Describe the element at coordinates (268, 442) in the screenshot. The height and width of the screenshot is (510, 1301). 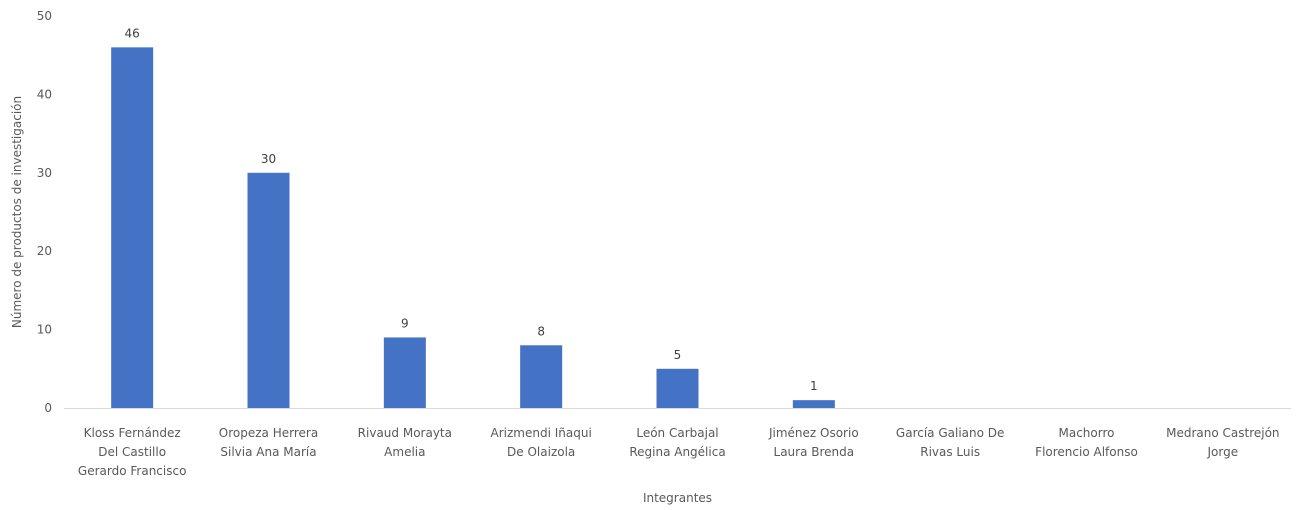
I see `x-tick-label: Oropeza Herrera Silvia Ana María` at that location.